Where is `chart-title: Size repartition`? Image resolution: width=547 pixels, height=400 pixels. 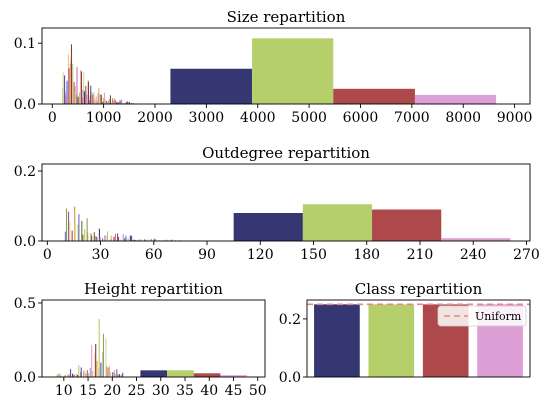 chart-title: Size repartition is located at coordinates (286, 17).